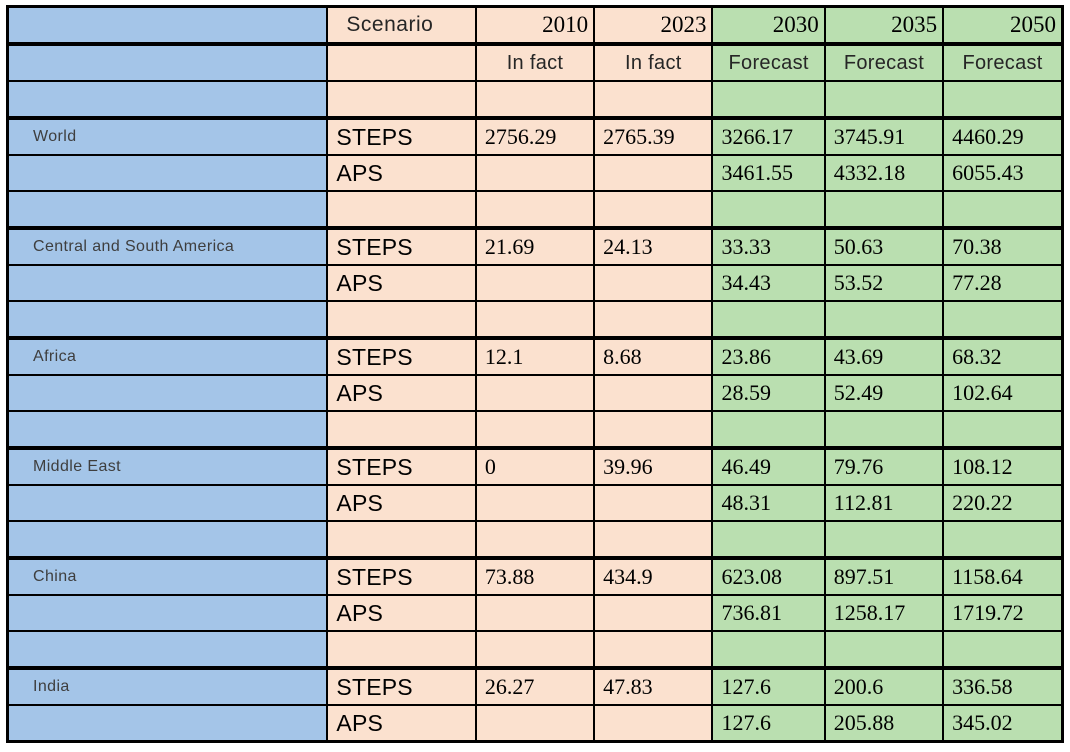  I want to click on value-cell: 21.69, so click(535, 246).